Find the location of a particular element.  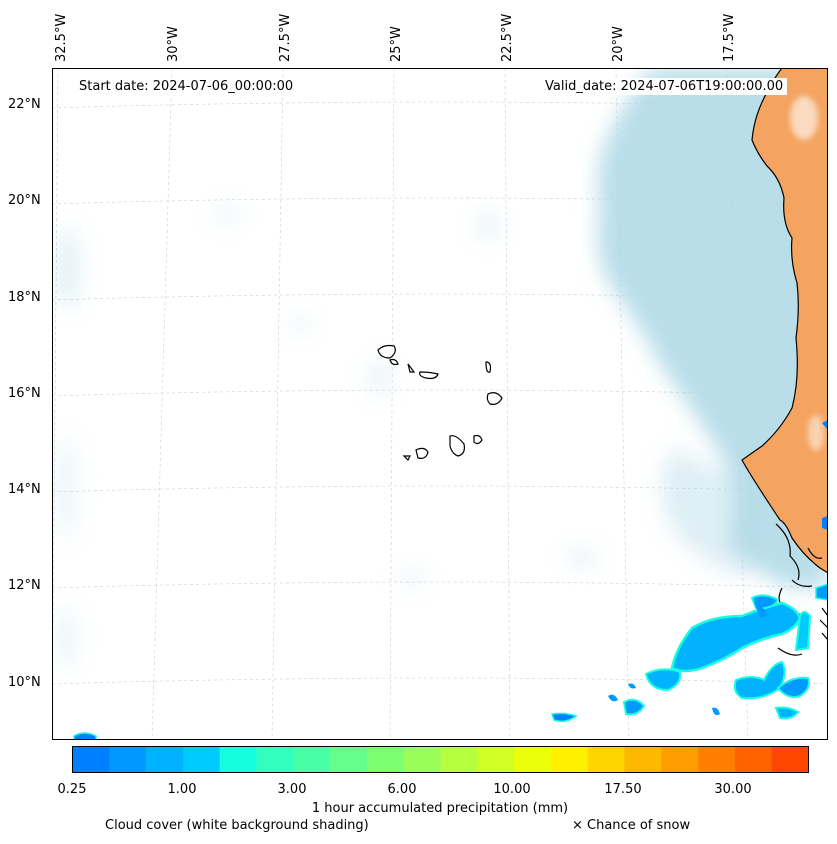

snow-legend: × Chance of snow is located at coordinates (631, 825).